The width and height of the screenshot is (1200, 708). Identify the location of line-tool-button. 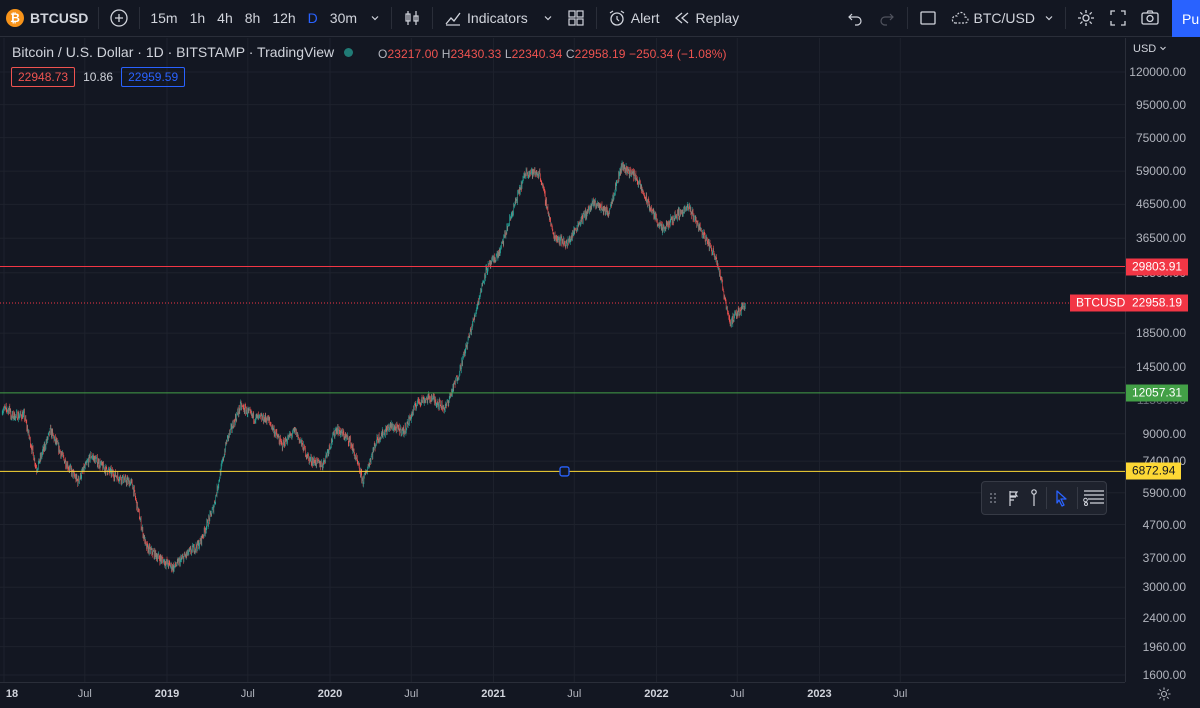
(1034, 498).